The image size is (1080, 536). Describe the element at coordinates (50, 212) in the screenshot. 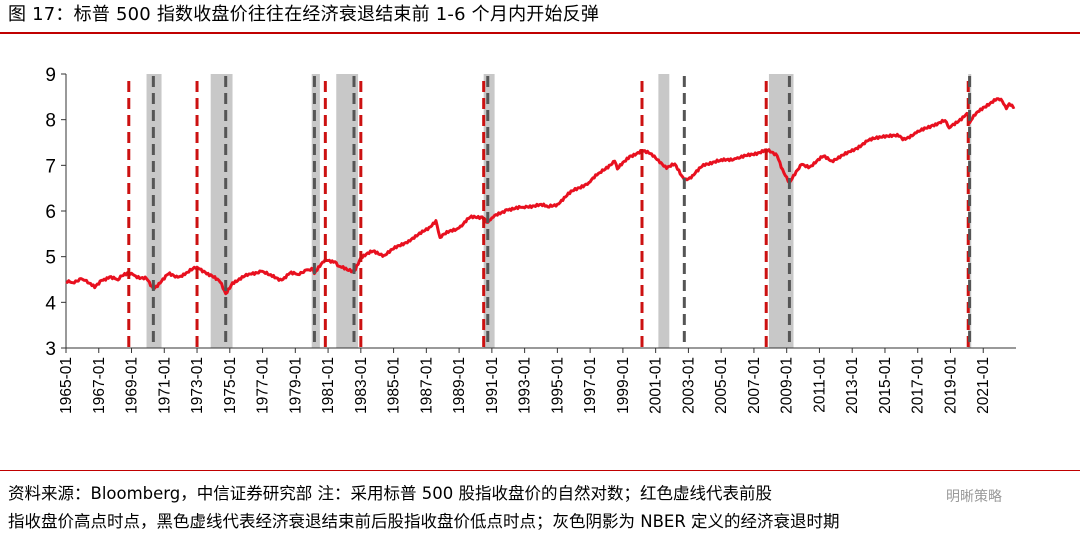

I see `y-tick-label: 6` at that location.